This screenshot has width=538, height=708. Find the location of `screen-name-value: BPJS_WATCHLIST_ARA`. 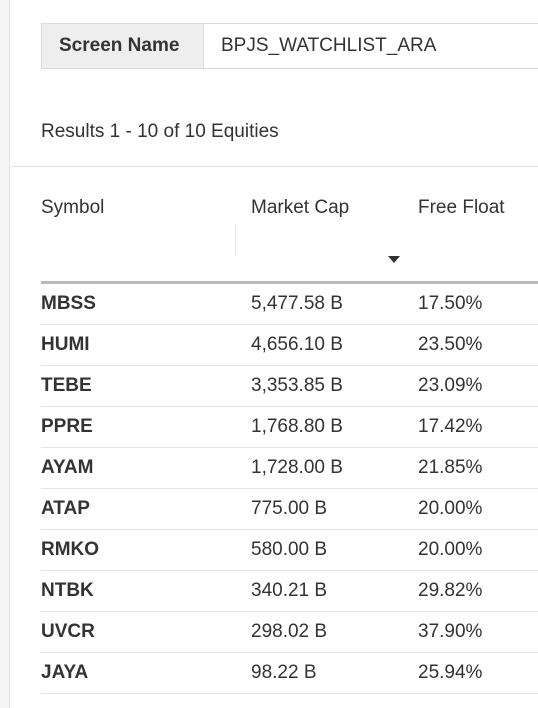

screen-name-value: BPJS_WATCHLIST_ARA is located at coordinates (329, 45).